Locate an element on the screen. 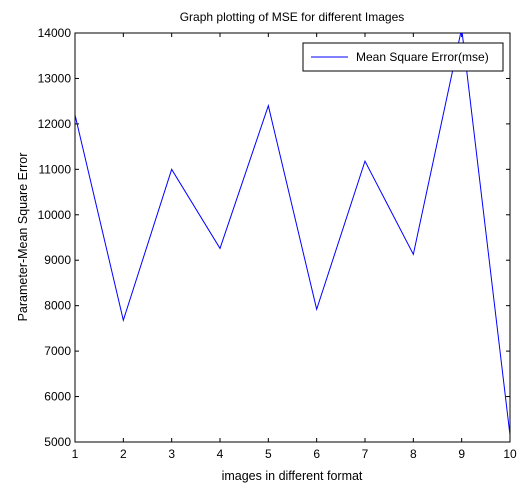 This screenshot has width=520, height=491. x-tick-label: 7 is located at coordinates (365, 454).